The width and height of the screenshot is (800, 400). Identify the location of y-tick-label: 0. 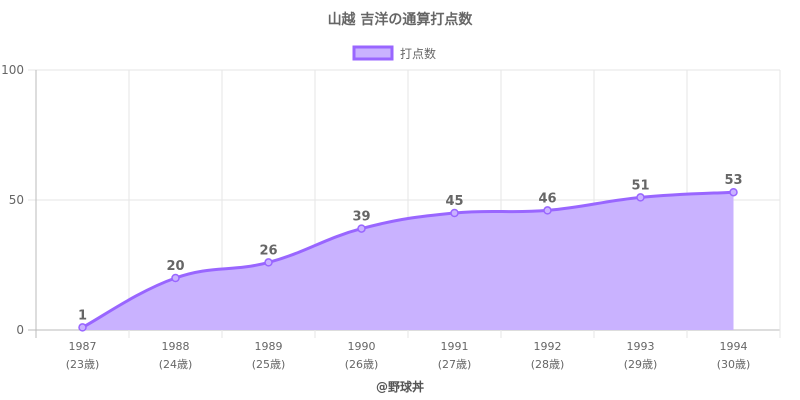
(20, 330).